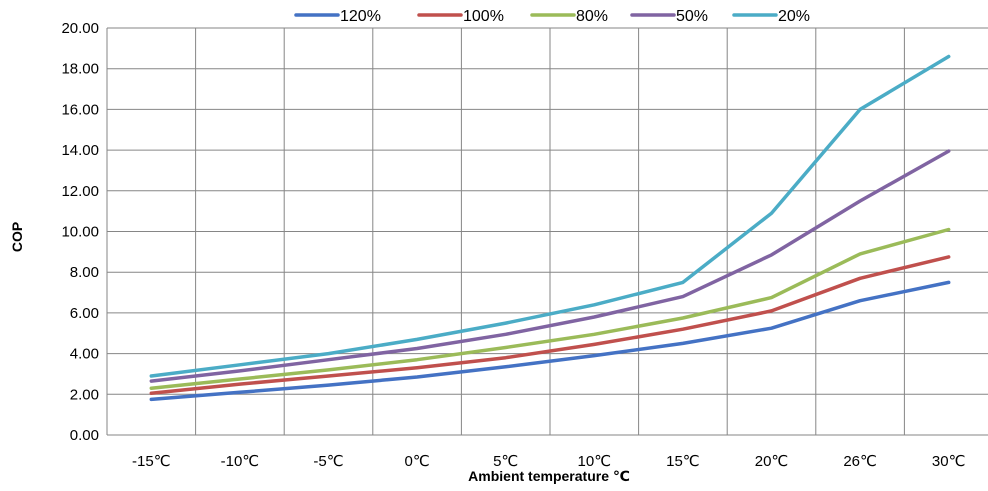 The width and height of the screenshot is (988, 491). Describe the element at coordinates (84, 354) in the screenshot. I see `y-tick-label: 4.00` at that location.